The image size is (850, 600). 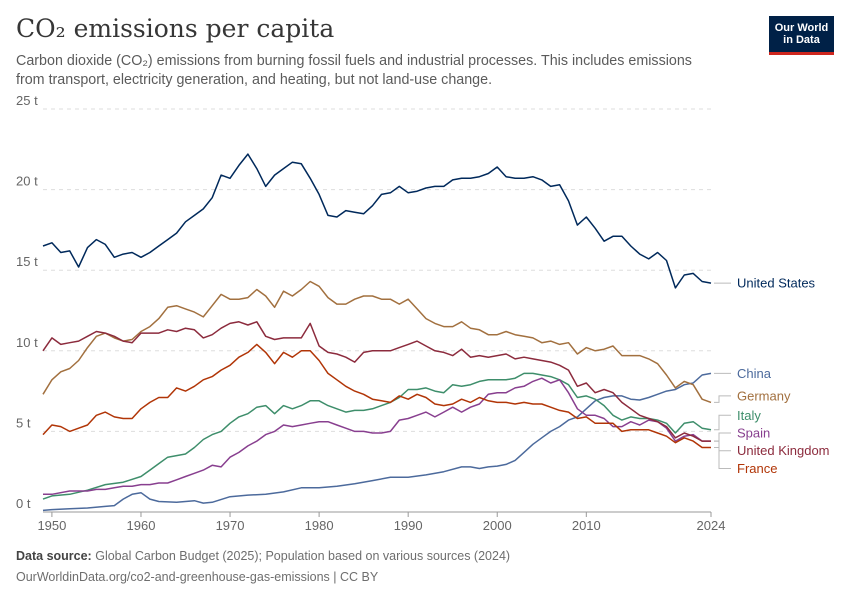 I want to click on x-tick-label: 2010, so click(x=586, y=525).